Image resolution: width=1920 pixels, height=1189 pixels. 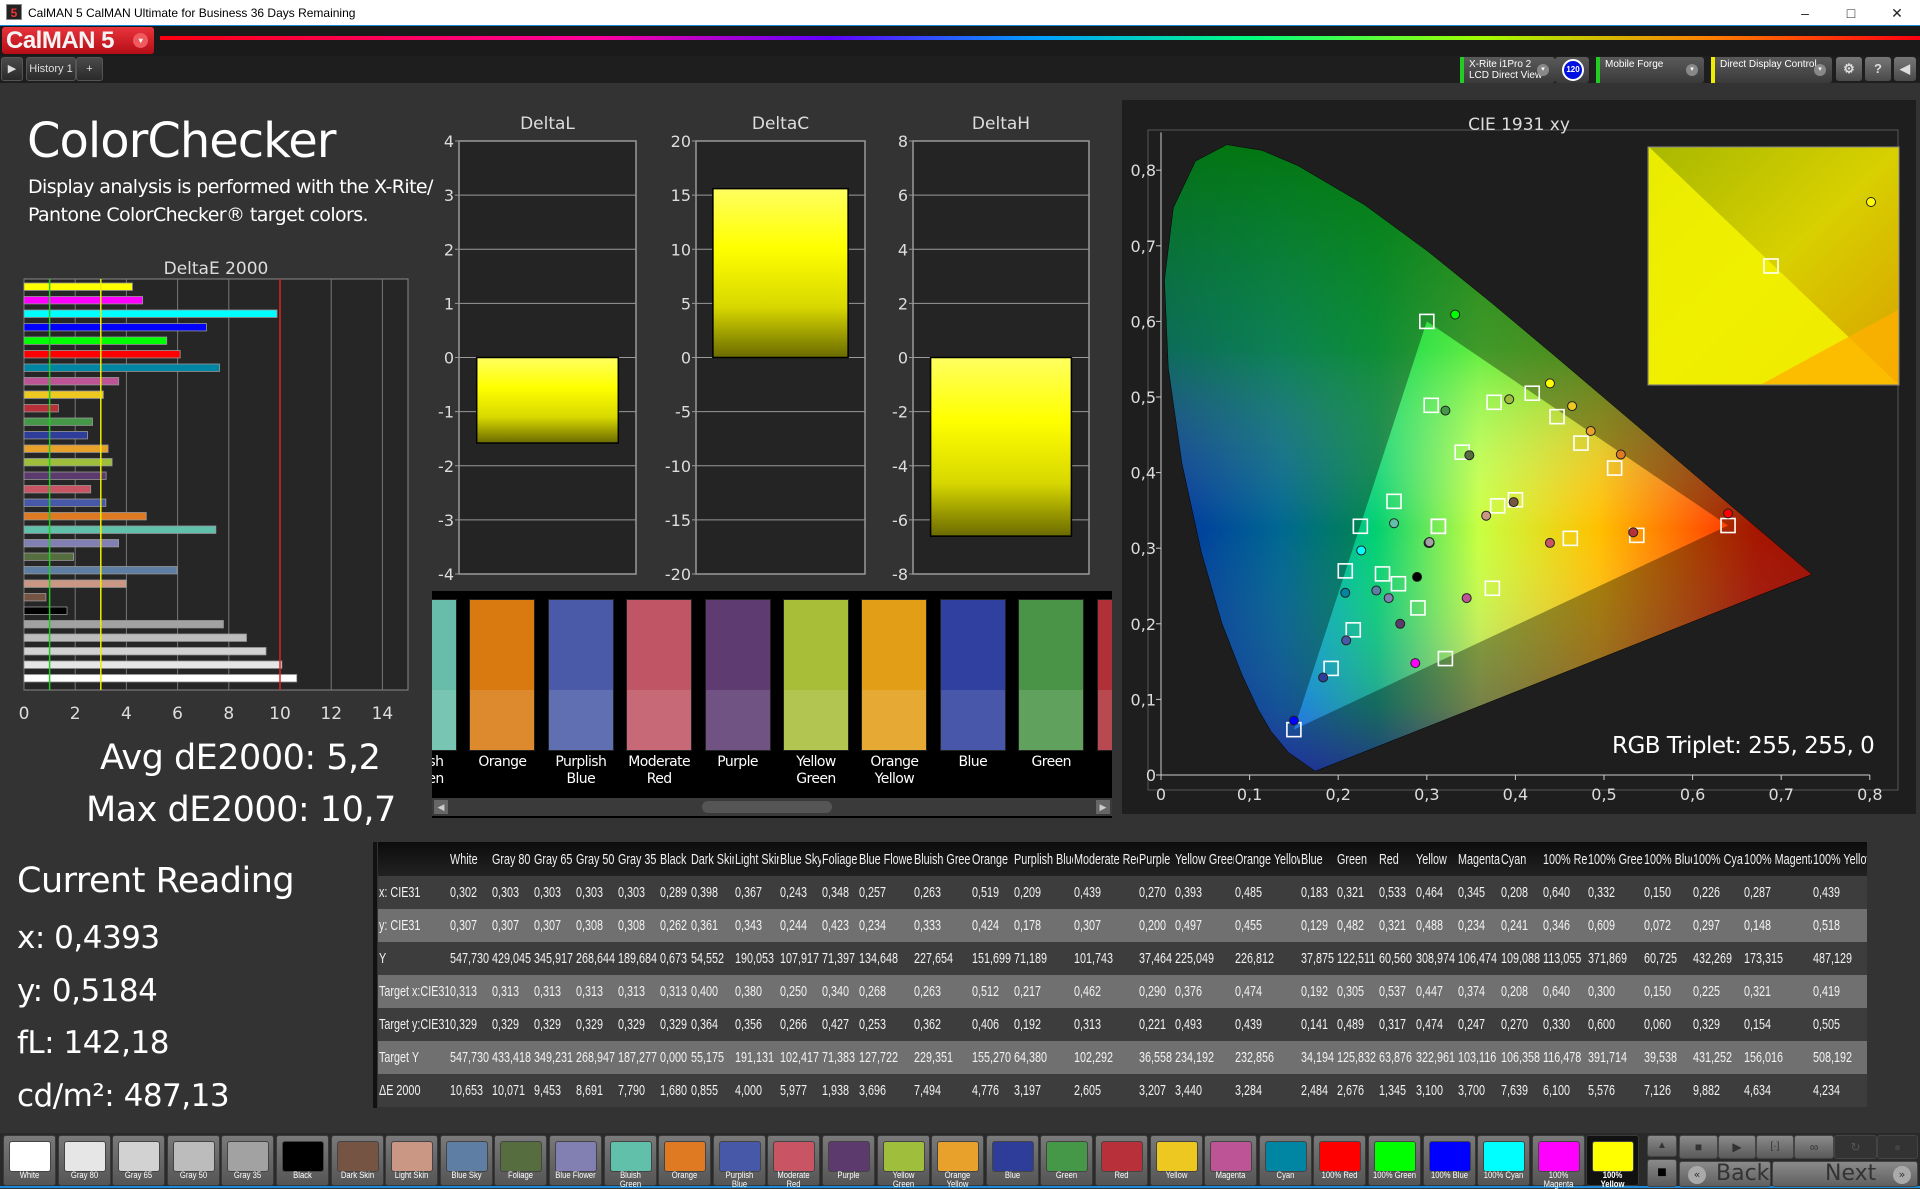 I want to click on help-icon: ?, so click(x=1878, y=69).